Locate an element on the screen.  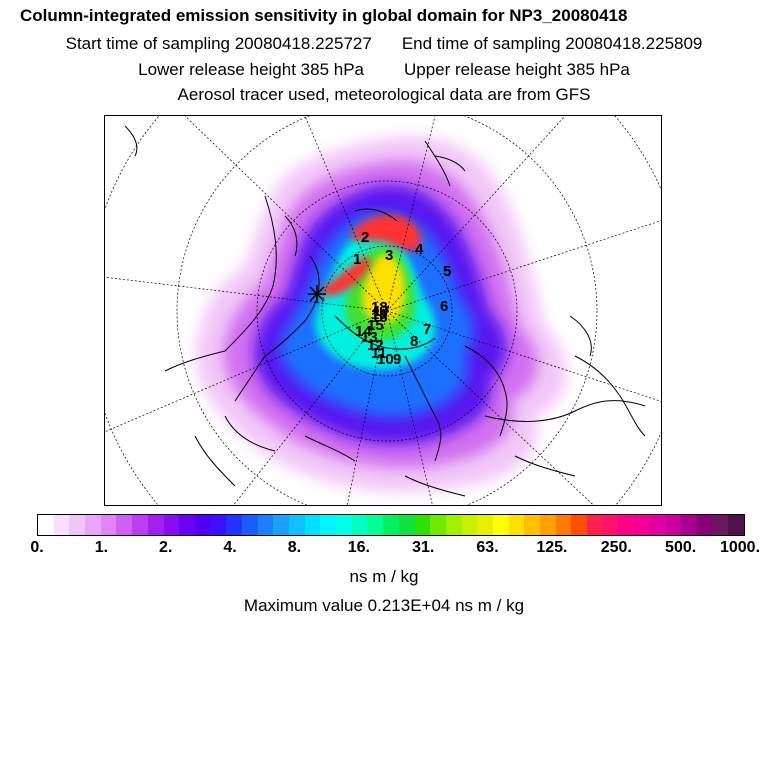
colorbar-tick-label: 2. is located at coordinates (166, 547).